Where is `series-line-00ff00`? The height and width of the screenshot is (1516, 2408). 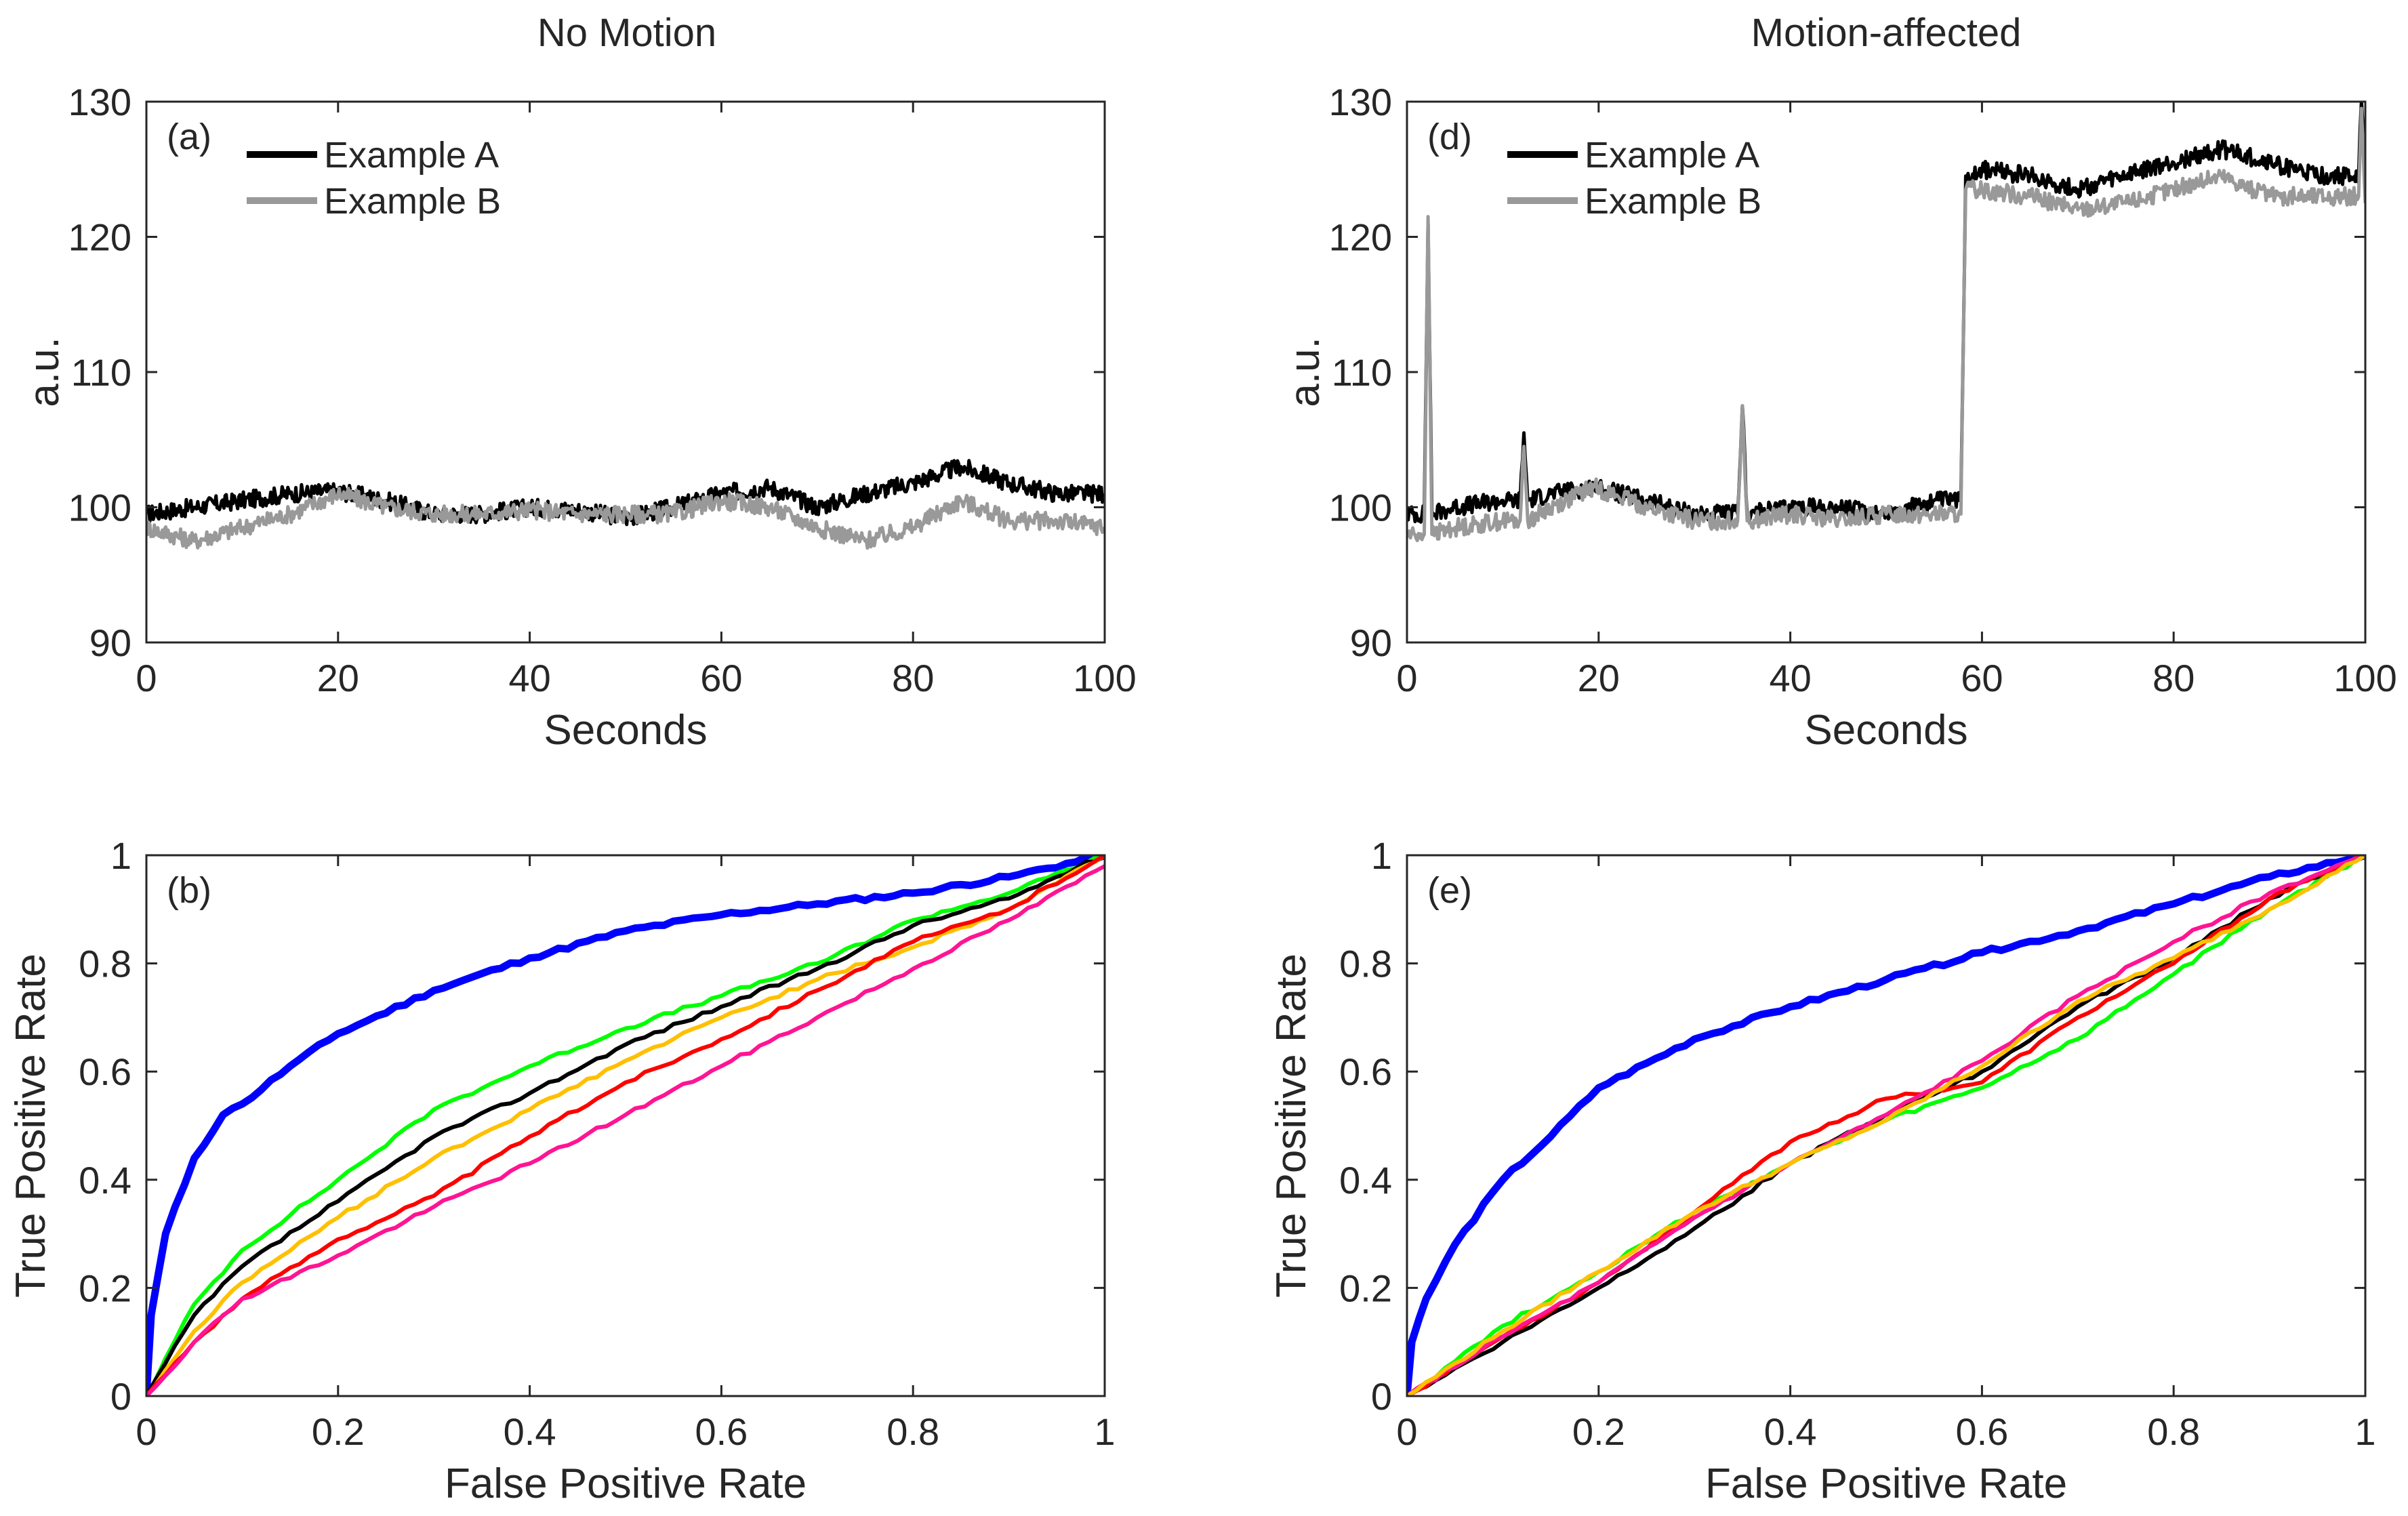 series-line-00ff00 is located at coordinates (625, 1125).